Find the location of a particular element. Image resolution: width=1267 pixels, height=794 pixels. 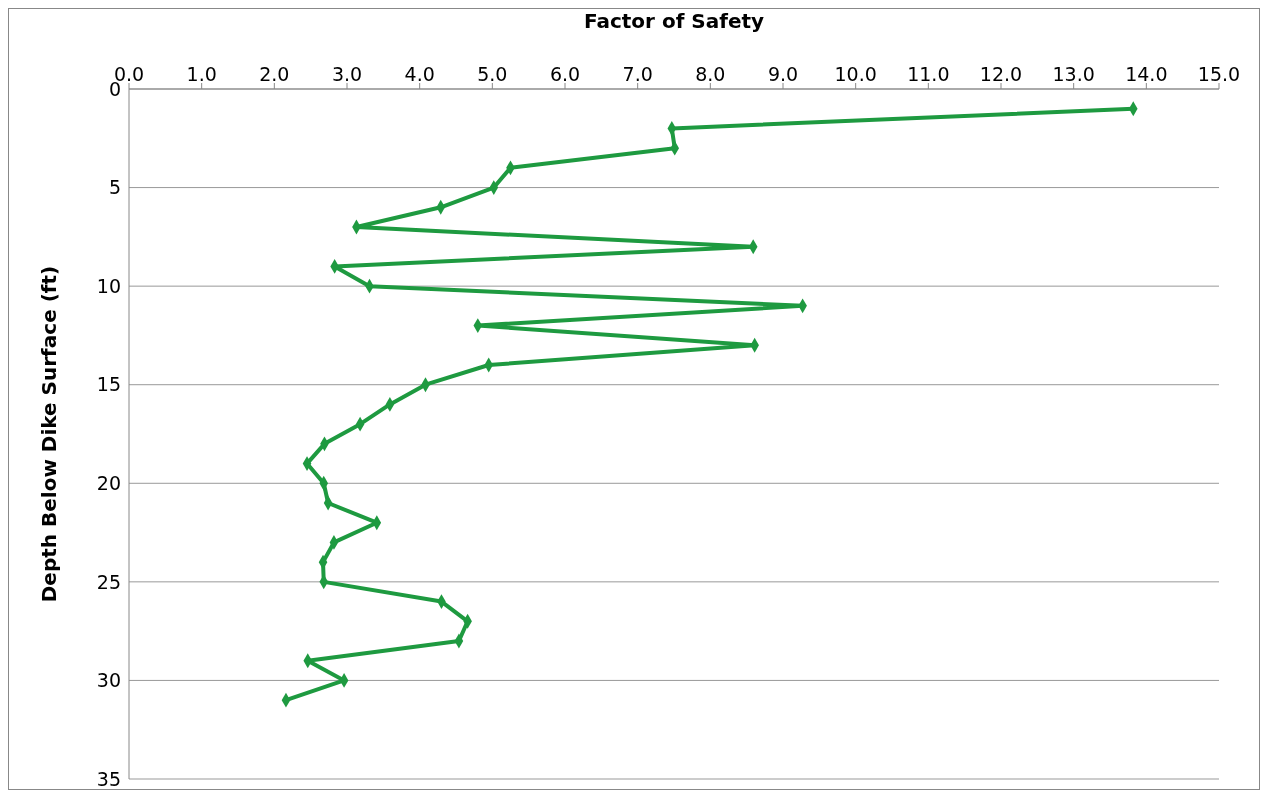

x-tick-label: 9.0 is located at coordinates (783, 74).